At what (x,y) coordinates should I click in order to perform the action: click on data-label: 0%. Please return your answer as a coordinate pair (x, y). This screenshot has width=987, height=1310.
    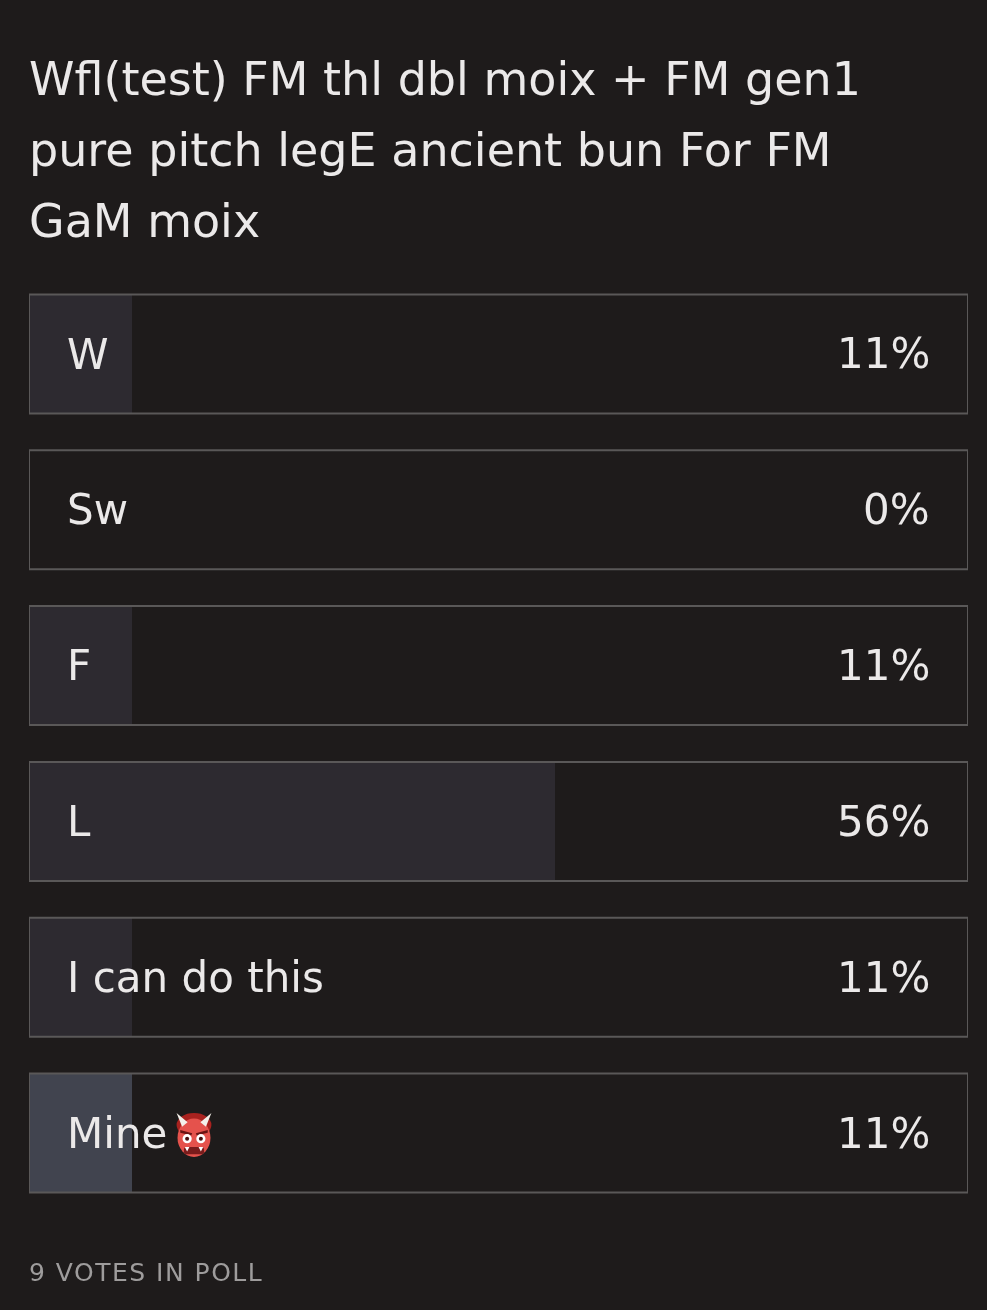
    Looking at the image, I should click on (896, 509).